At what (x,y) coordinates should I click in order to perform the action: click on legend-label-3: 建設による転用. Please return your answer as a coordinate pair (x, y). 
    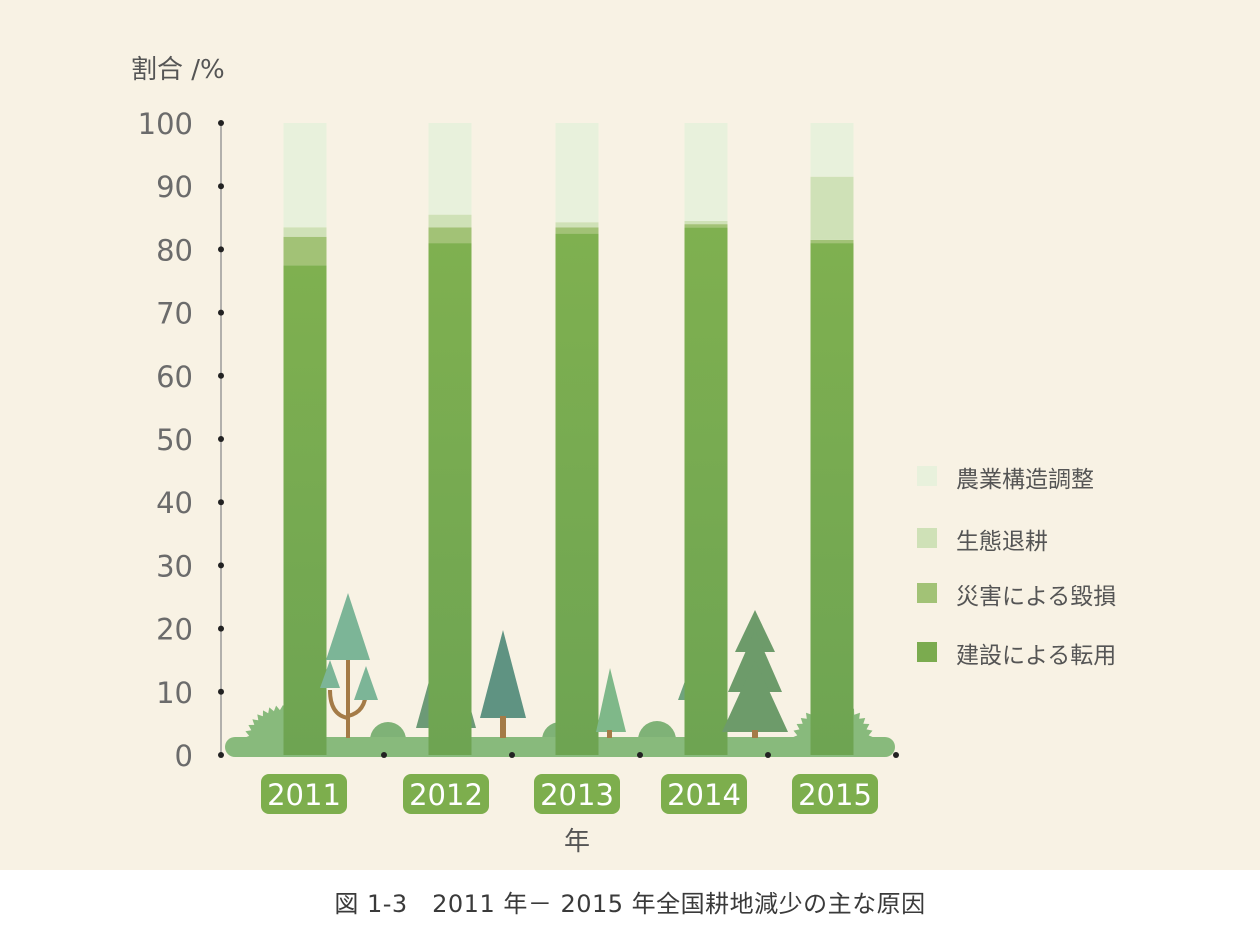
    Looking at the image, I should click on (1036, 656).